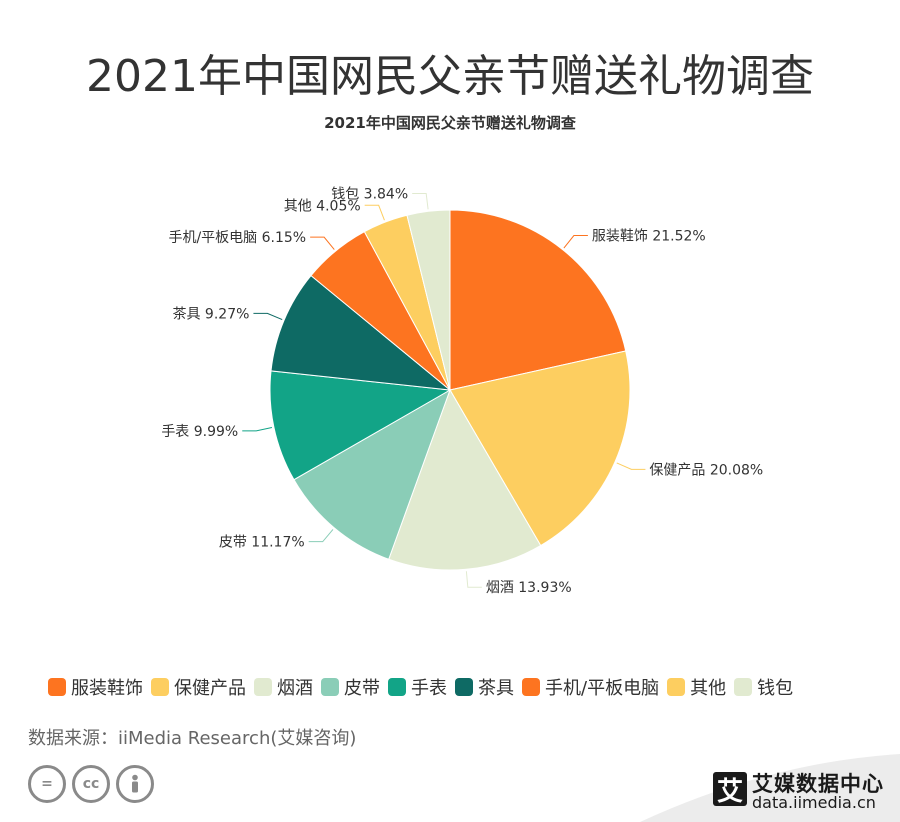  I want to click on brand-background, so click(770, 788).